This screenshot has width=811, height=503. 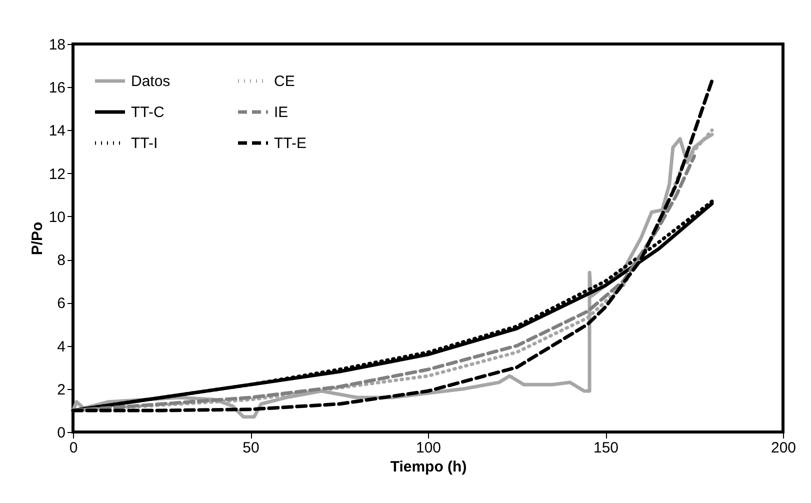 What do you see at coordinates (429, 448) in the screenshot?
I see `x-tick-label: 100` at bounding box center [429, 448].